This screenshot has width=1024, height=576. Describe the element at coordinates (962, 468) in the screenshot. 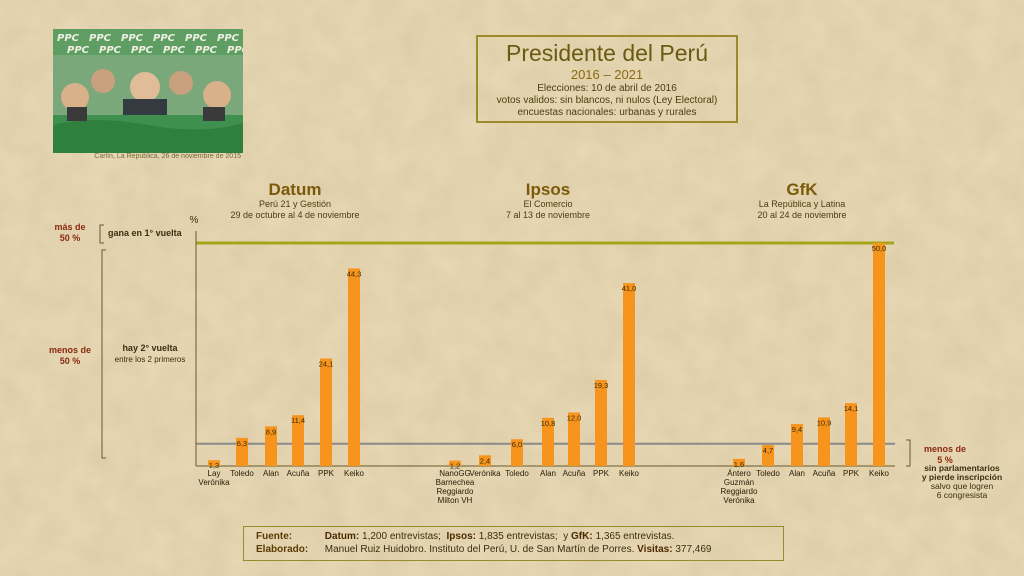

I see `annotation-text: sin parlamentarios` at that location.